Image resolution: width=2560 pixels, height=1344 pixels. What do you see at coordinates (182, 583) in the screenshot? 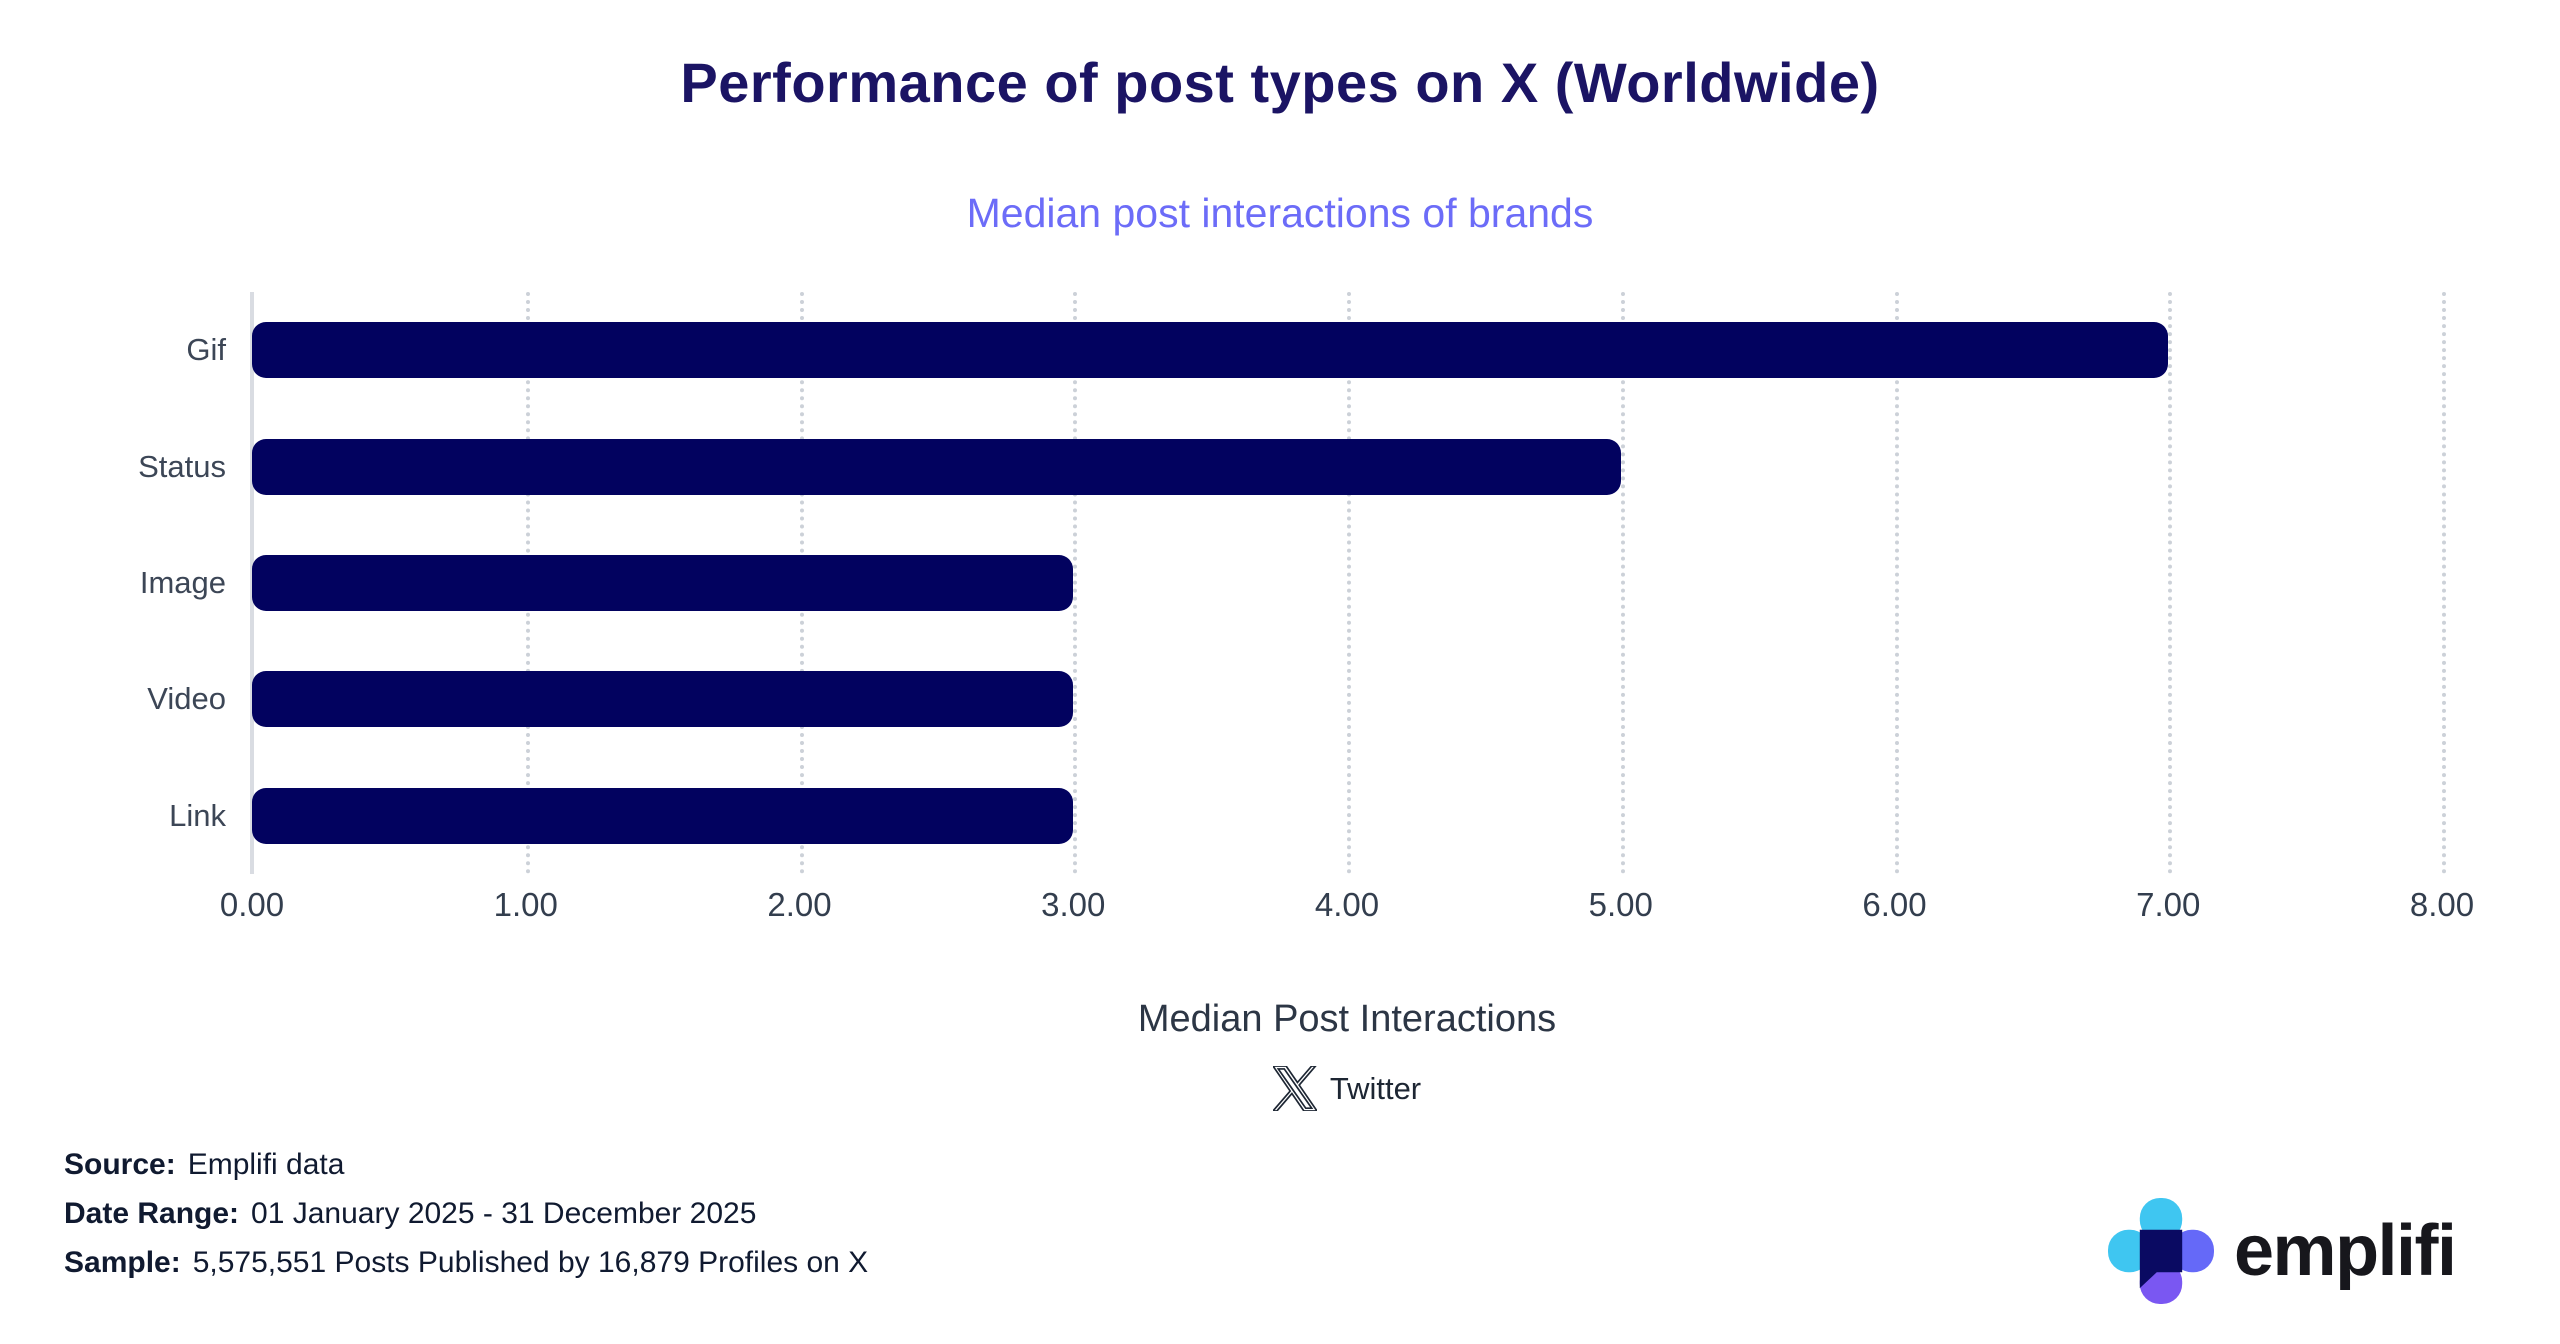
I see `y-axis-label-image: Image` at bounding box center [182, 583].